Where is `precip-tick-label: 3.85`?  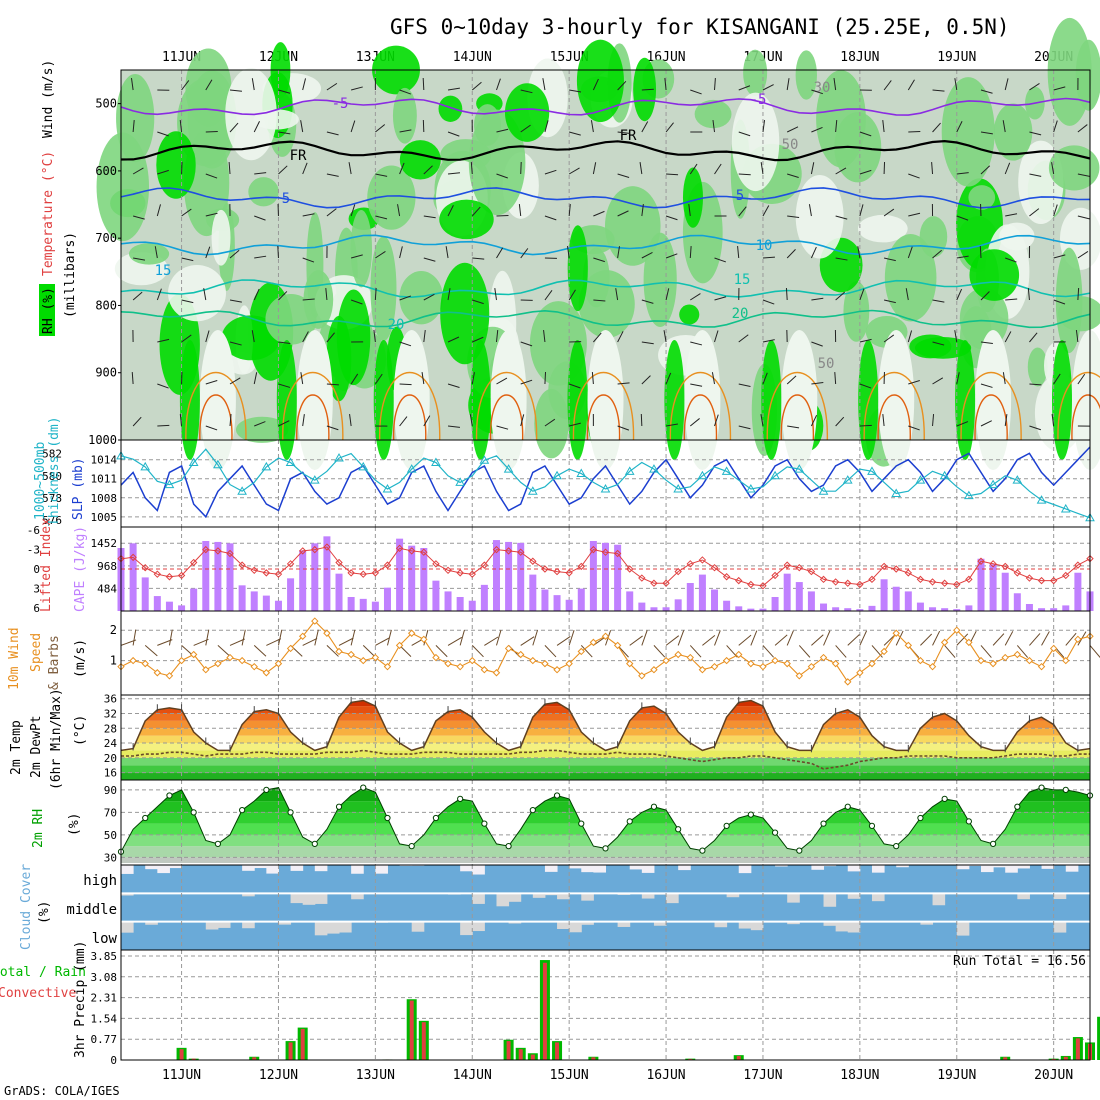
precip-tick-label: 3.85 is located at coordinates (104, 956).